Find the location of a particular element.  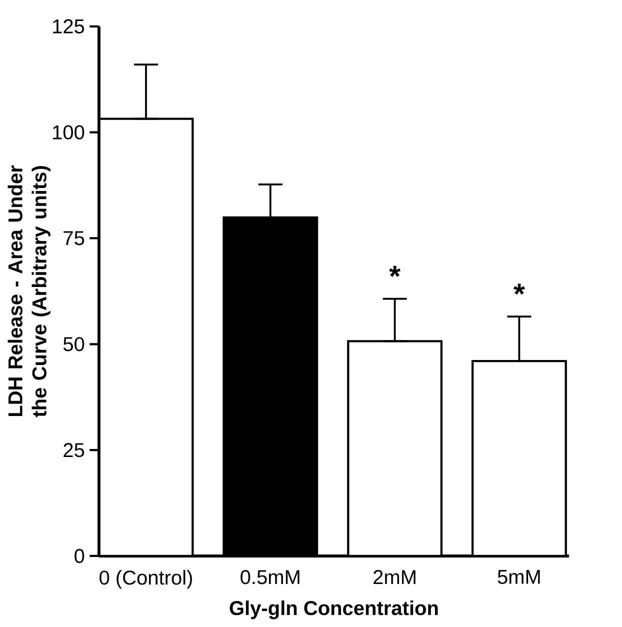

y-tick-label: 75 is located at coordinates (74, 238).